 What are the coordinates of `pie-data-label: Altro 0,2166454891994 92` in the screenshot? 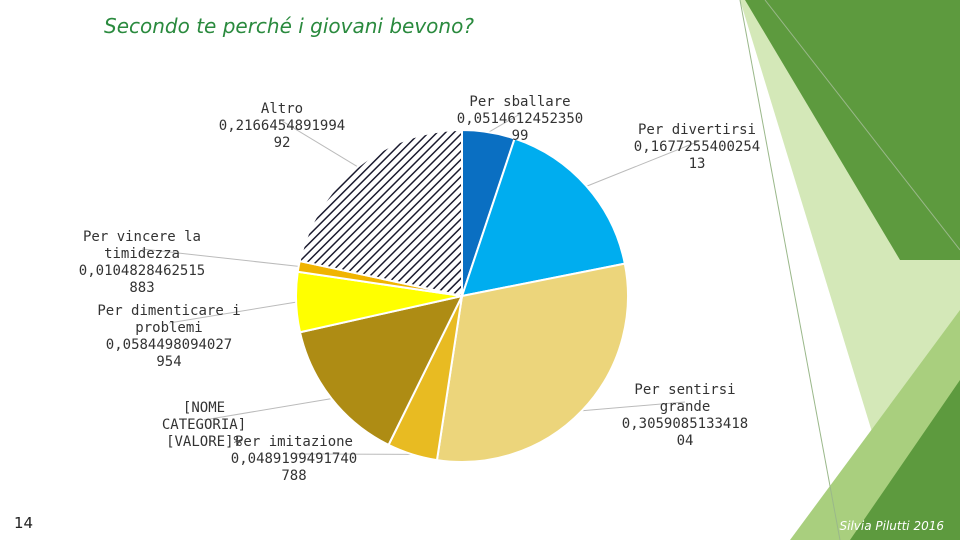 It's located at (282, 126).